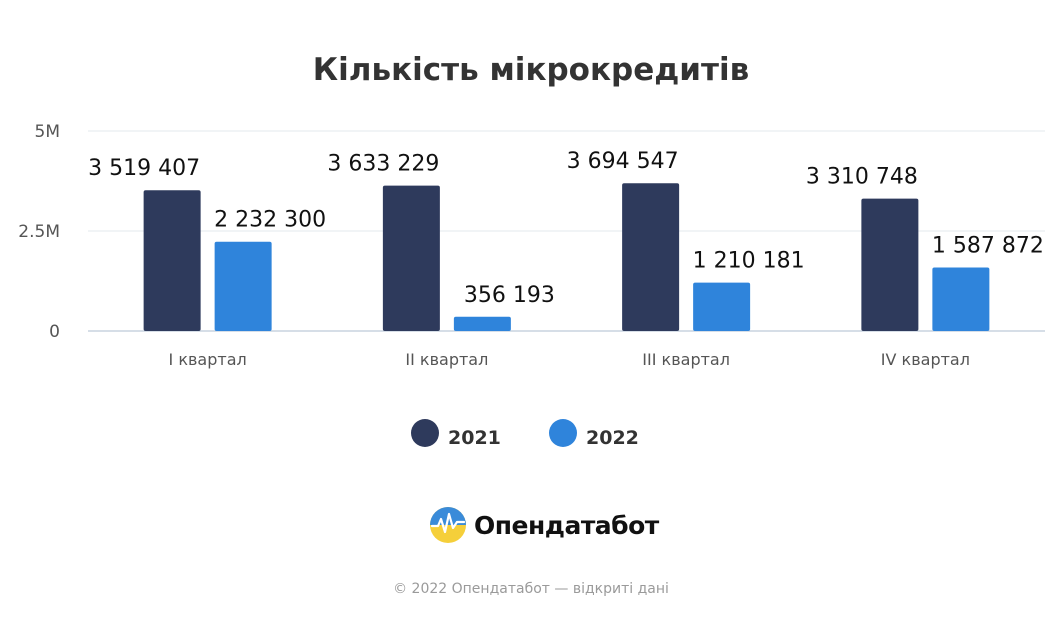 The image size is (1063, 620). I want to click on legend-marker-2021, so click(425, 433).